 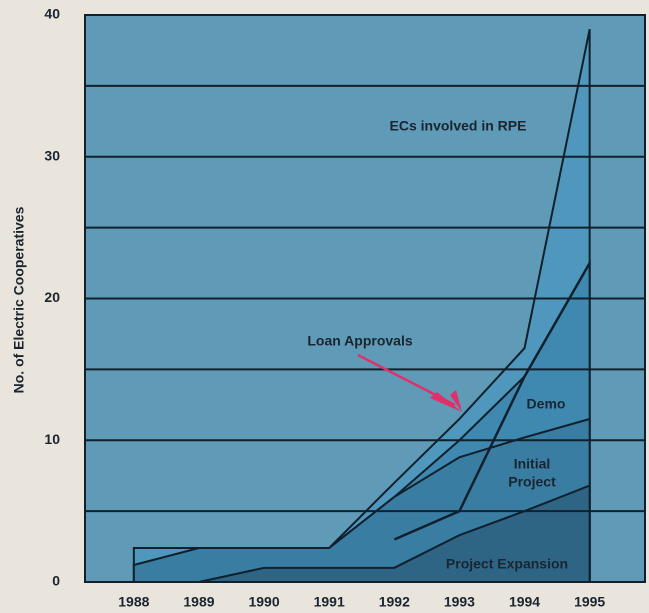 What do you see at coordinates (459, 602) in the screenshot?
I see `x-tick-label: 1993` at bounding box center [459, 602].